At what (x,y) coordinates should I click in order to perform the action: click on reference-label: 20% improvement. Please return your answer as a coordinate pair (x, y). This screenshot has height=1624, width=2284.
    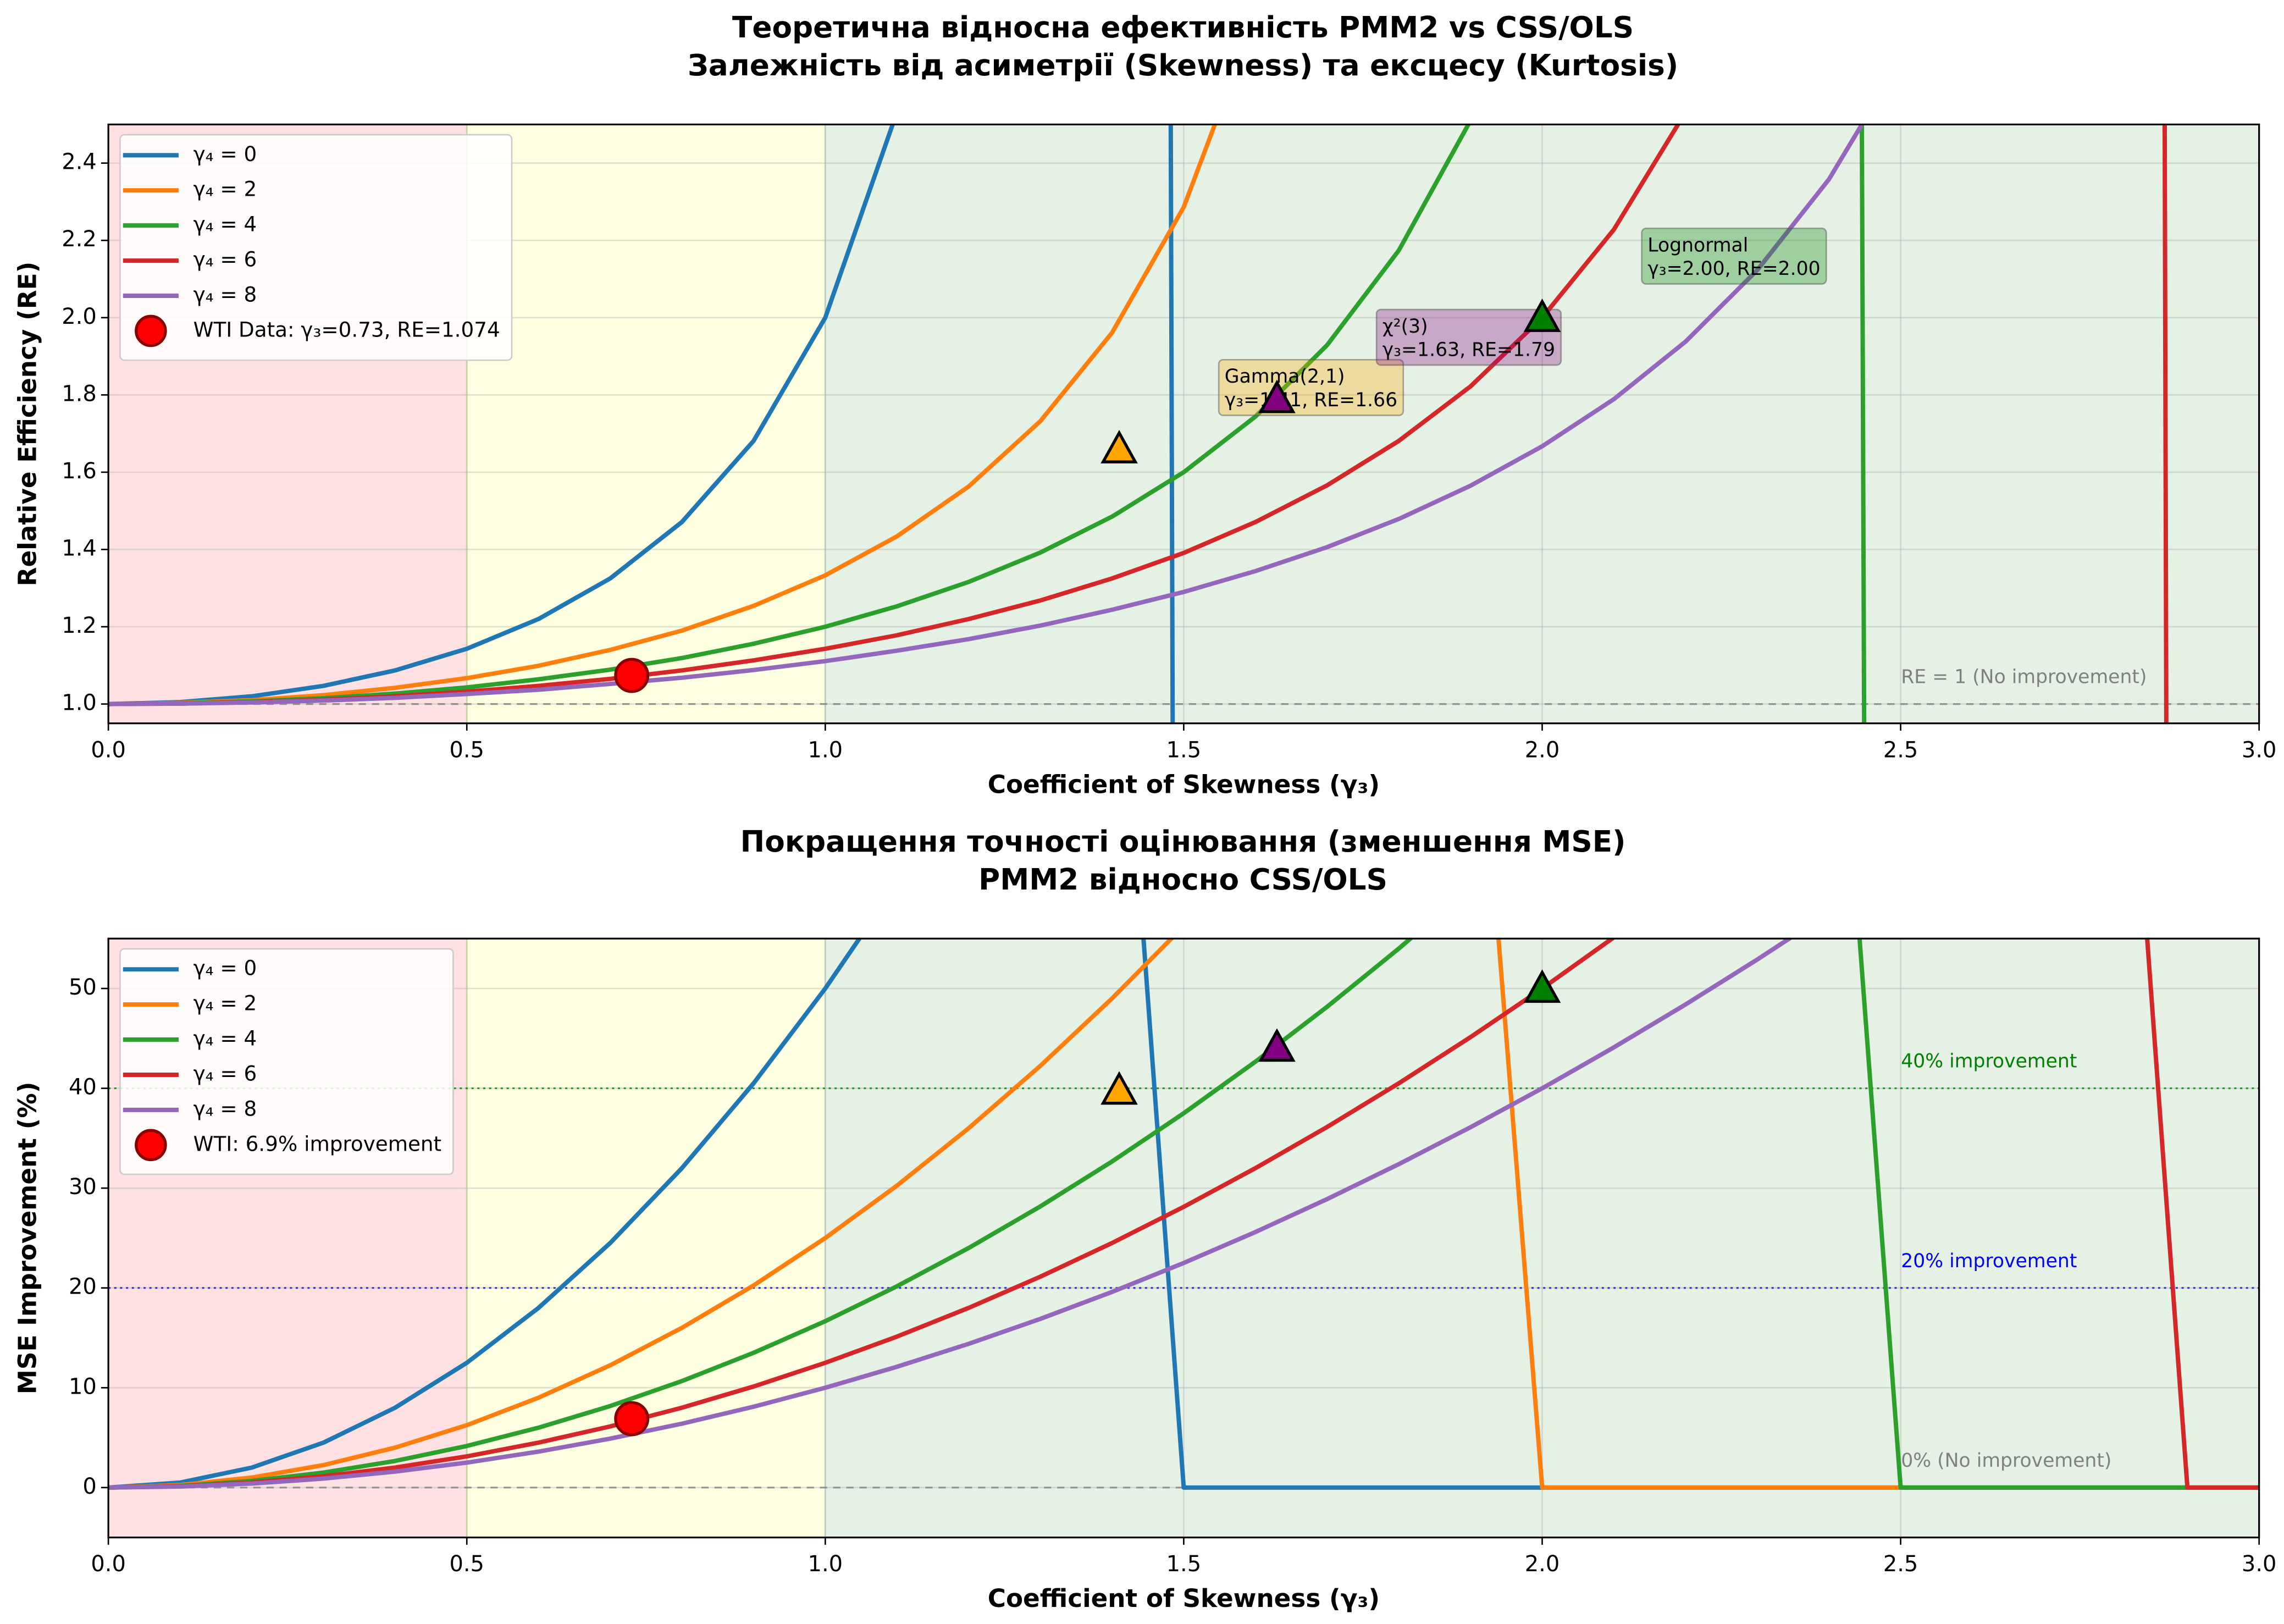
    Looking at the image, I should click on (1989, 1261).